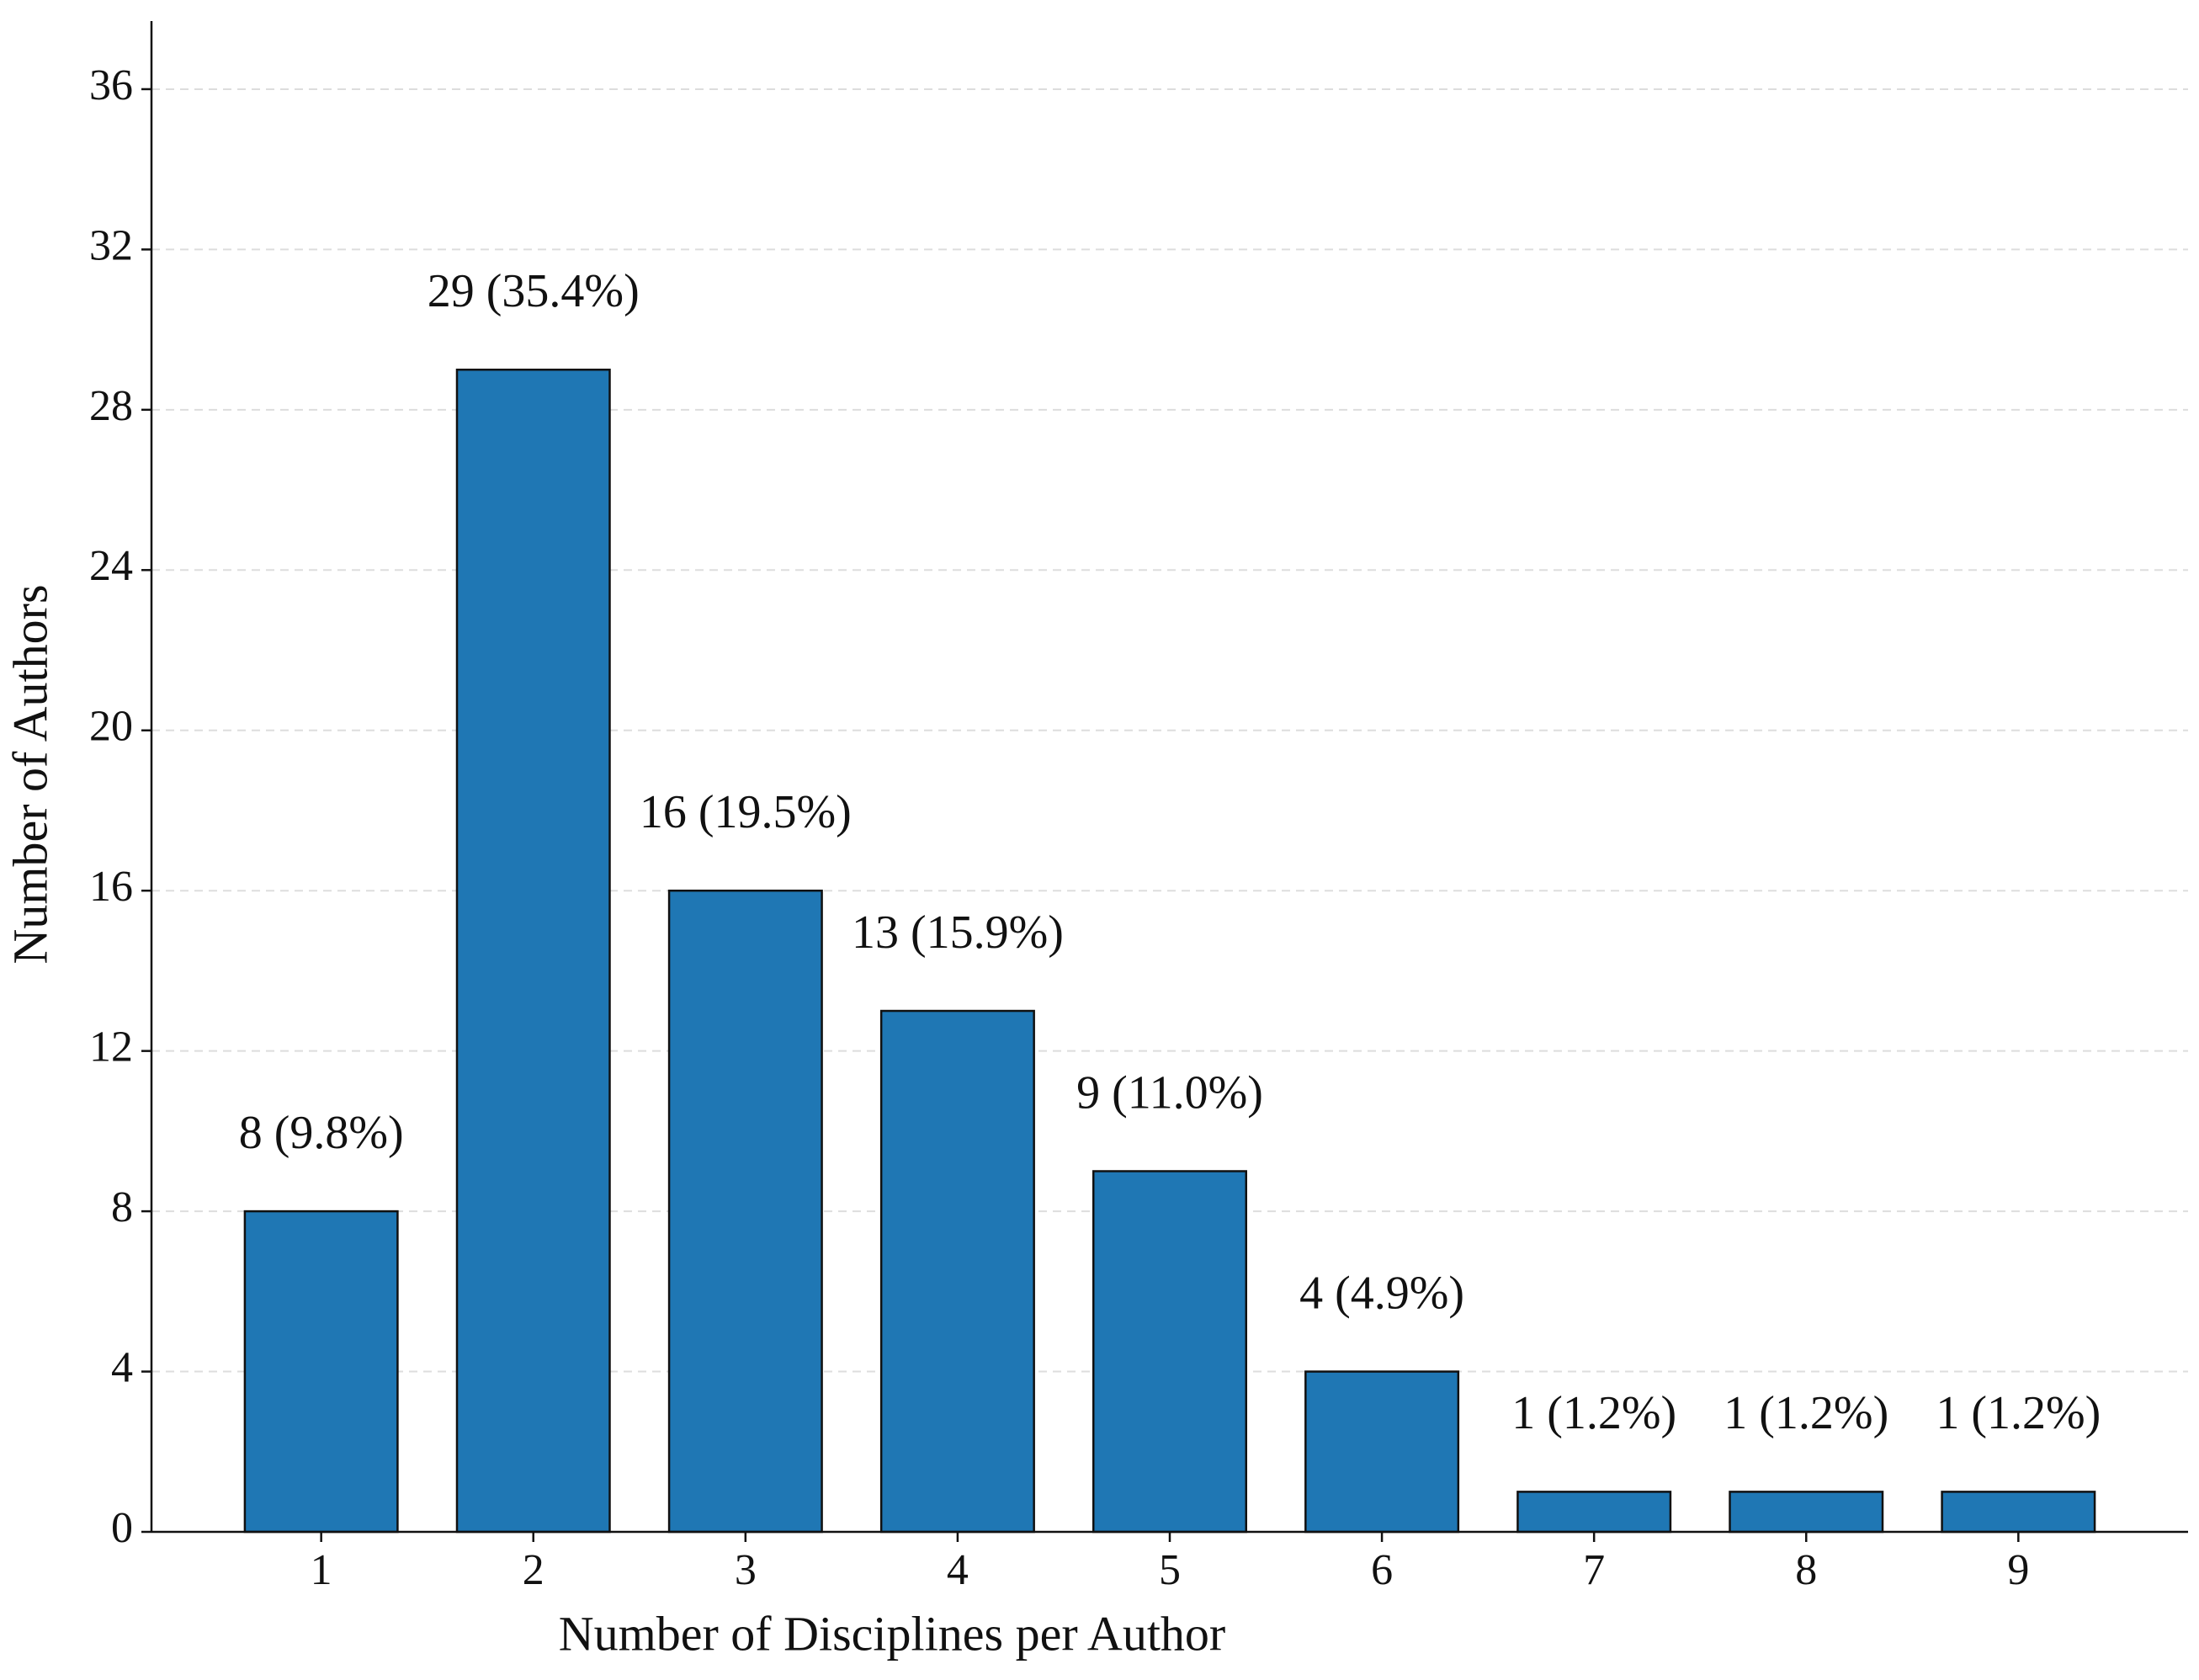 The width and height of the screenshot is (2199, 1680). What do you see at coordinates (1170, 1570) in the screenshot?
I see `x-tick-label: 5` at bounding box center [1170, 1570].